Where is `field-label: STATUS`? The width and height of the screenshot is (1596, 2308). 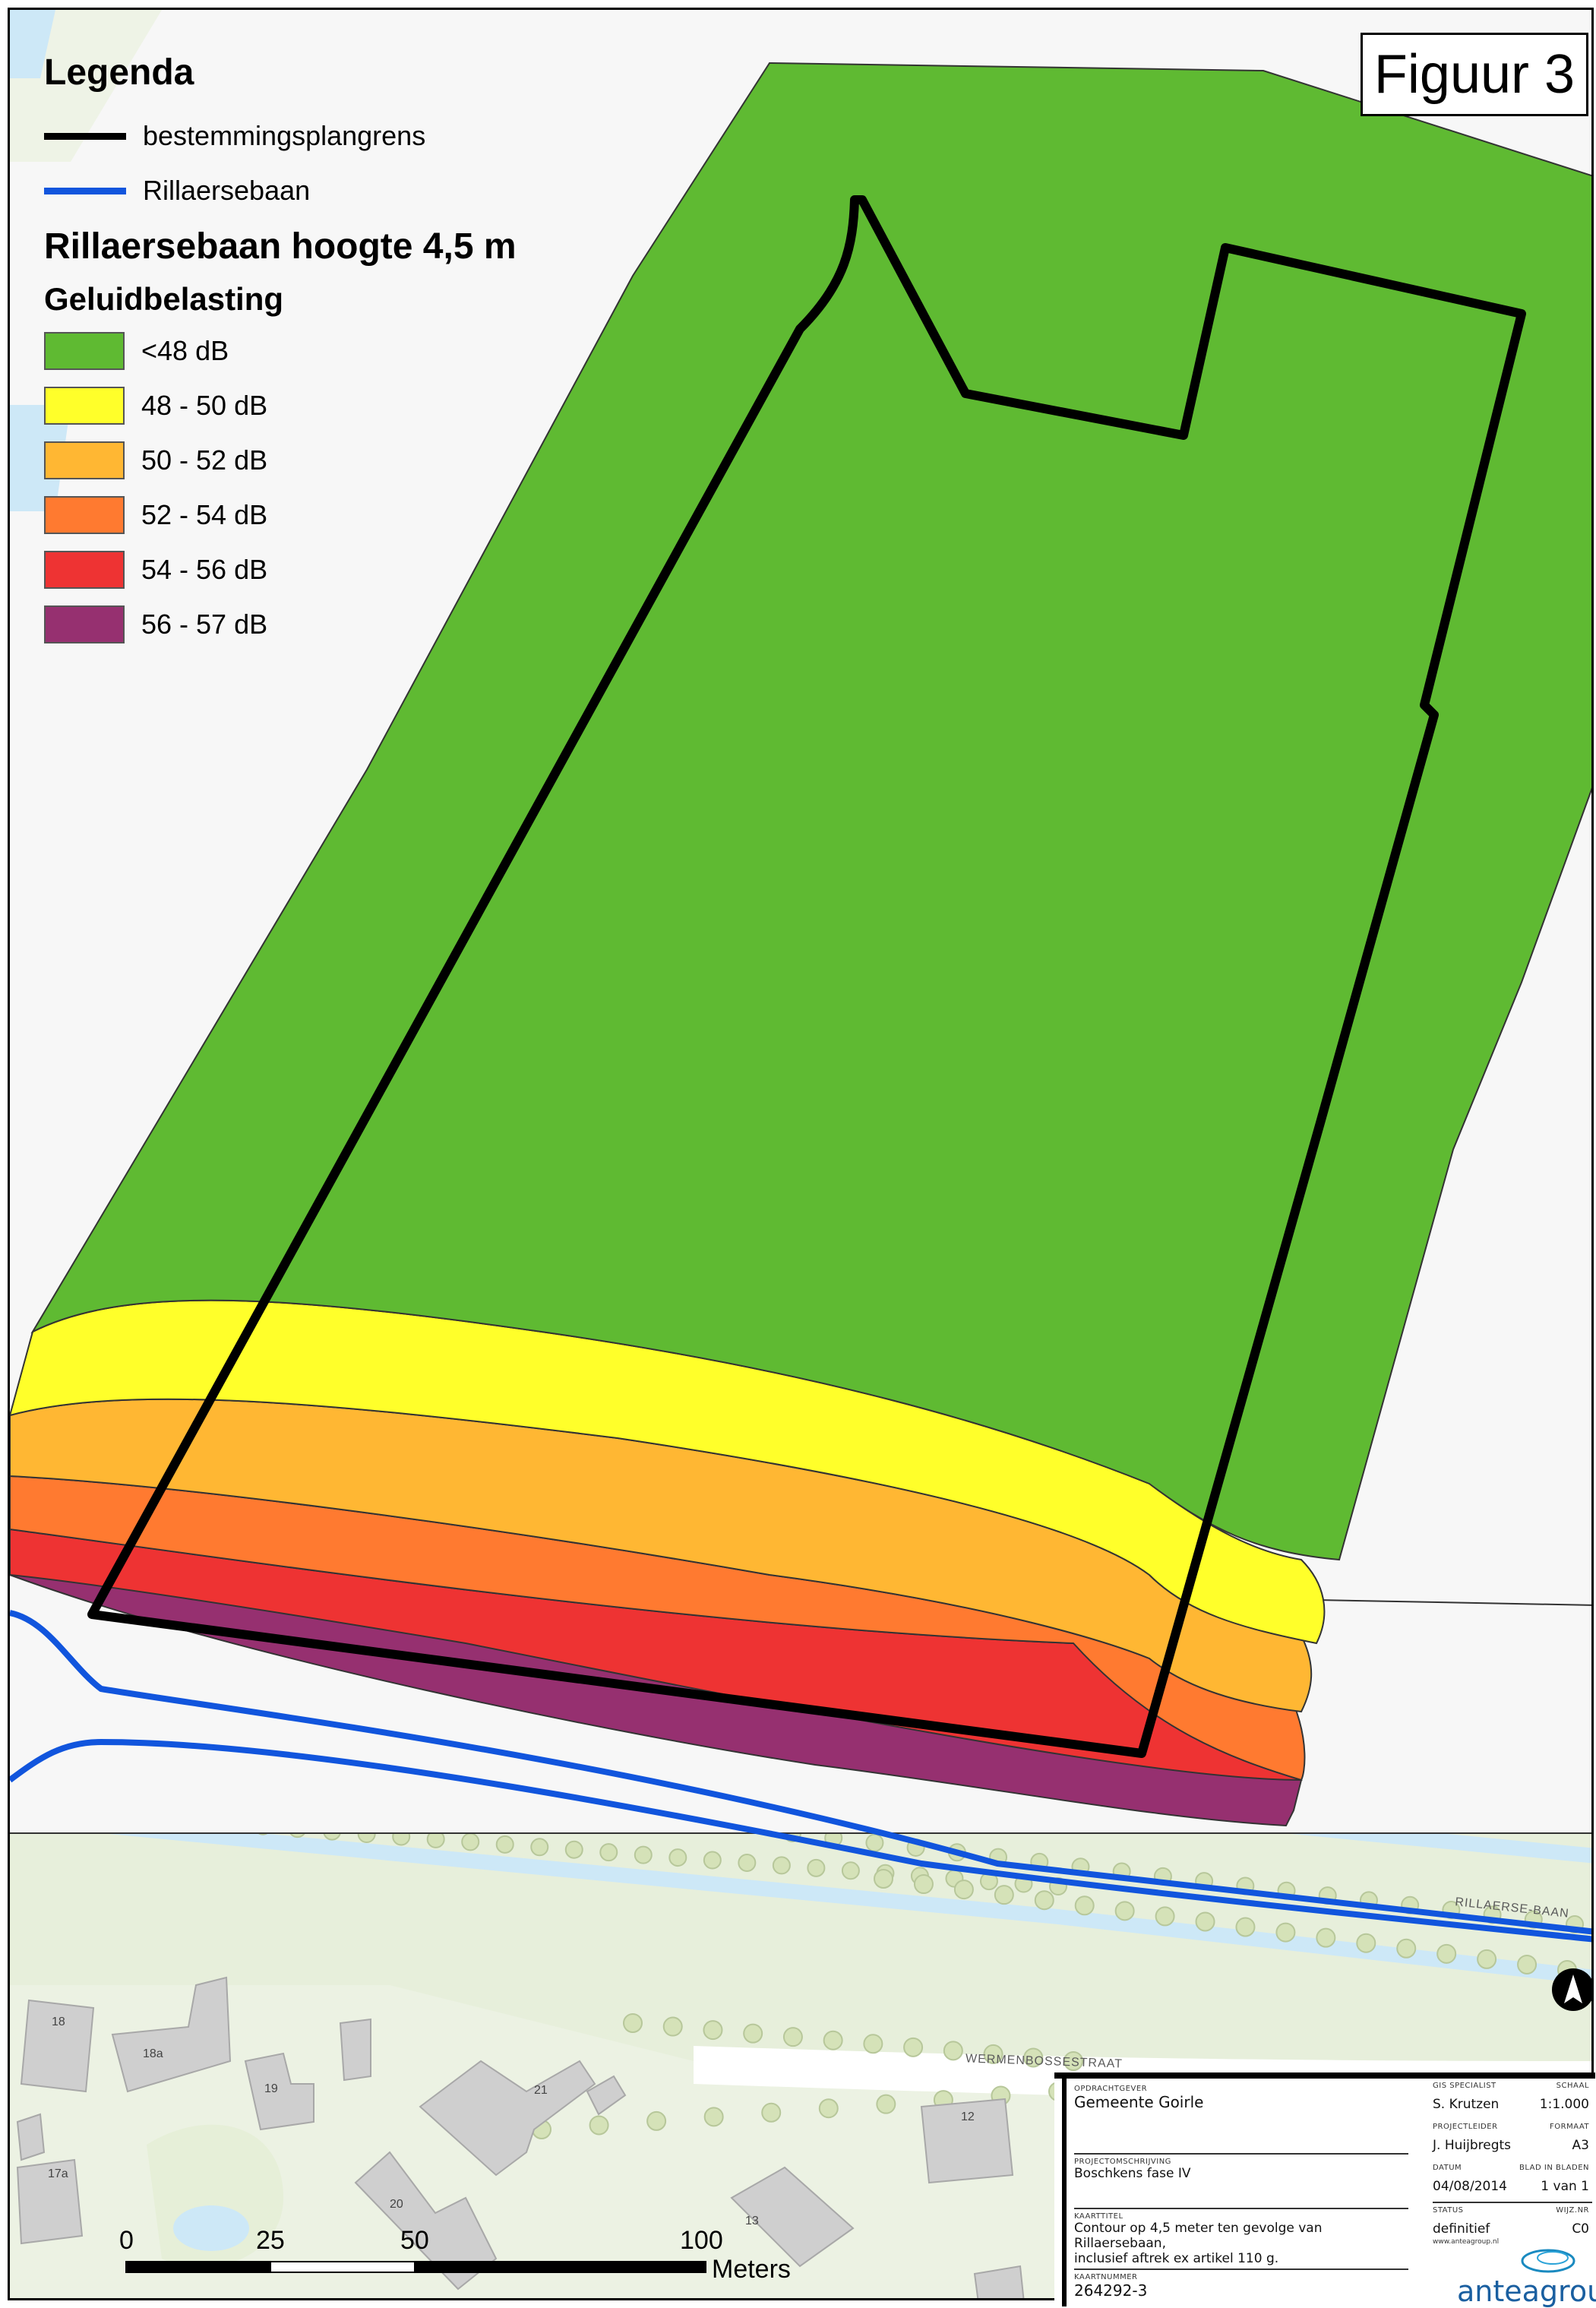
field-label: STATUS is located at coordinates (1449, 2210).